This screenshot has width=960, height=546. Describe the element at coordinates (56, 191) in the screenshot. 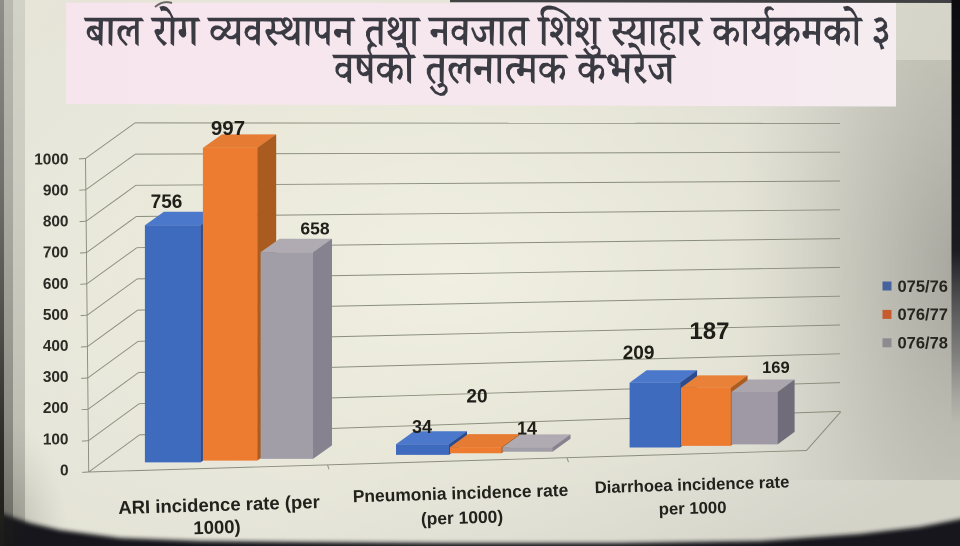

I see `svg-text: 900` at that location.